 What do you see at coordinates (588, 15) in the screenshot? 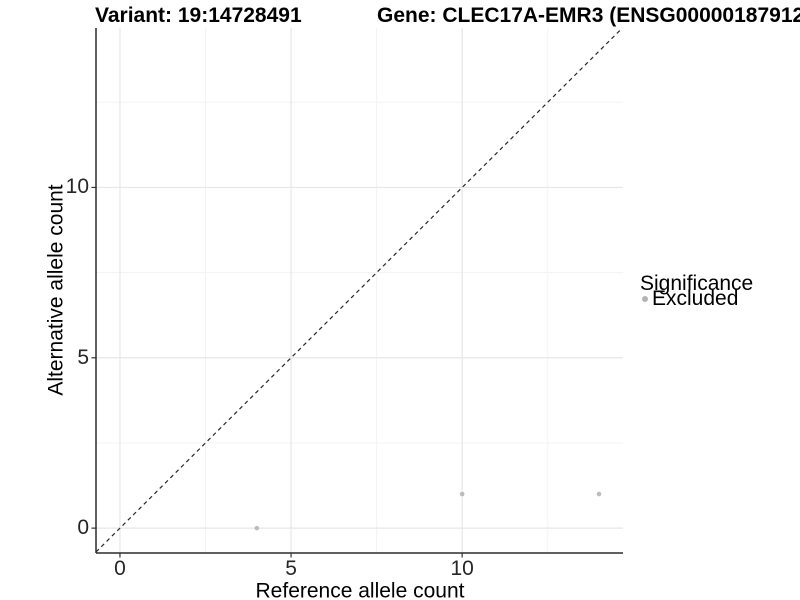
I see `plot-title-gene: Gene: CLEC17A-EMR3 (ENSG00000187912-E` at bounding box center [588, 15].